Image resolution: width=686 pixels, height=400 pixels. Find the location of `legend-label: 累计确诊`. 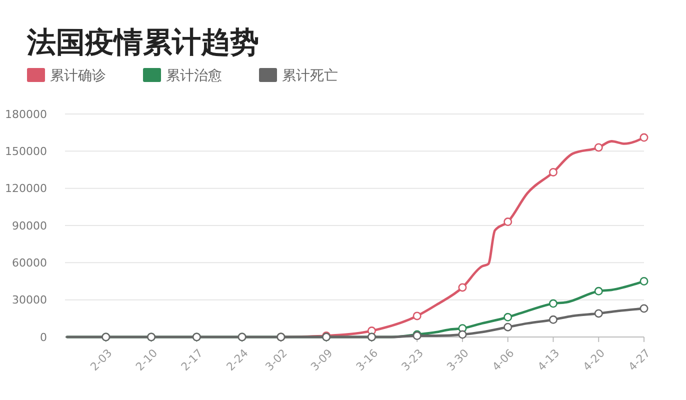

legend-label: 累计确诊 is located at coordinates (78, 76).